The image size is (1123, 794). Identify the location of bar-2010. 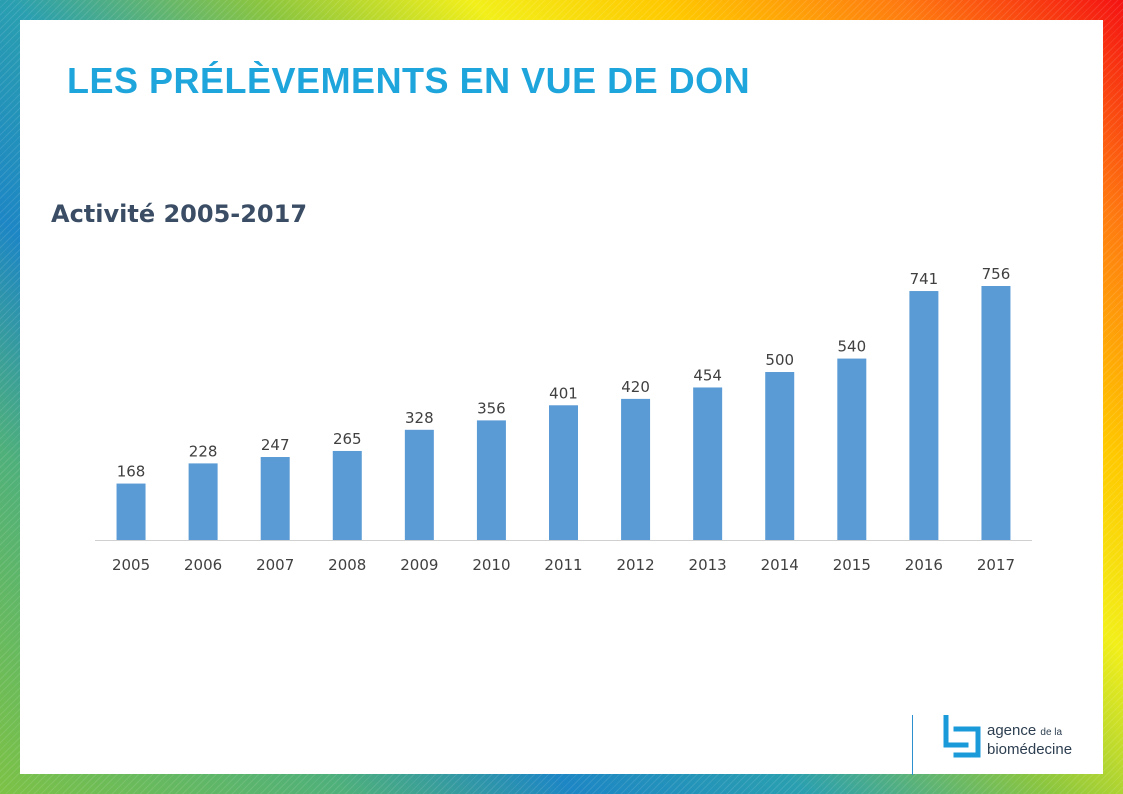
(491, 480).